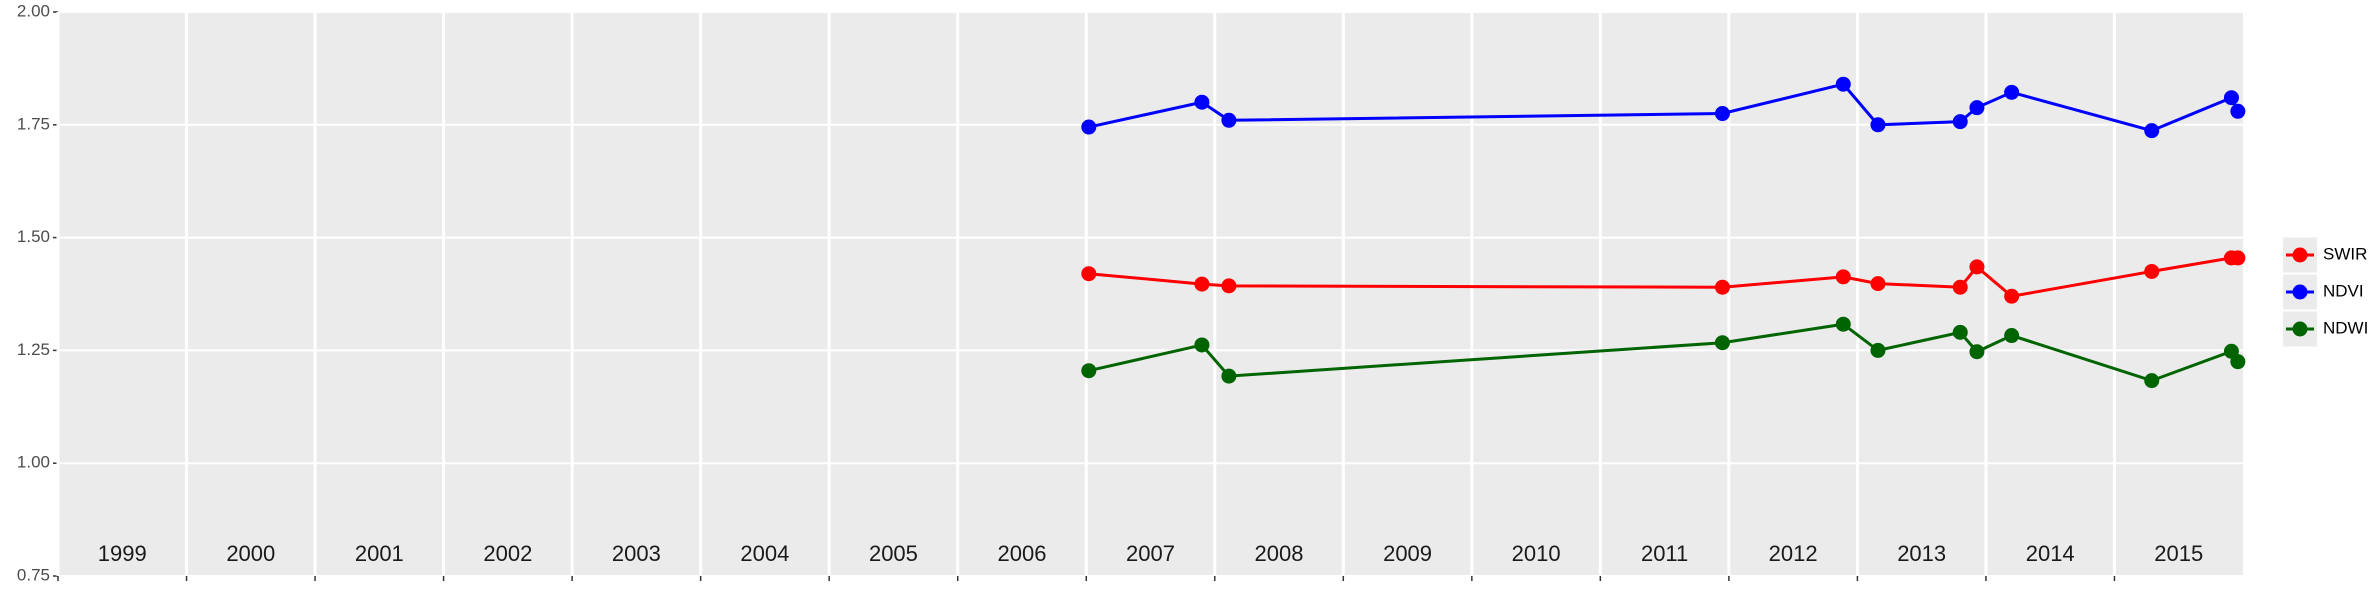 The image size is (2378, 593). I want to click on y-tick-label: 2.00, so click(33, 10).